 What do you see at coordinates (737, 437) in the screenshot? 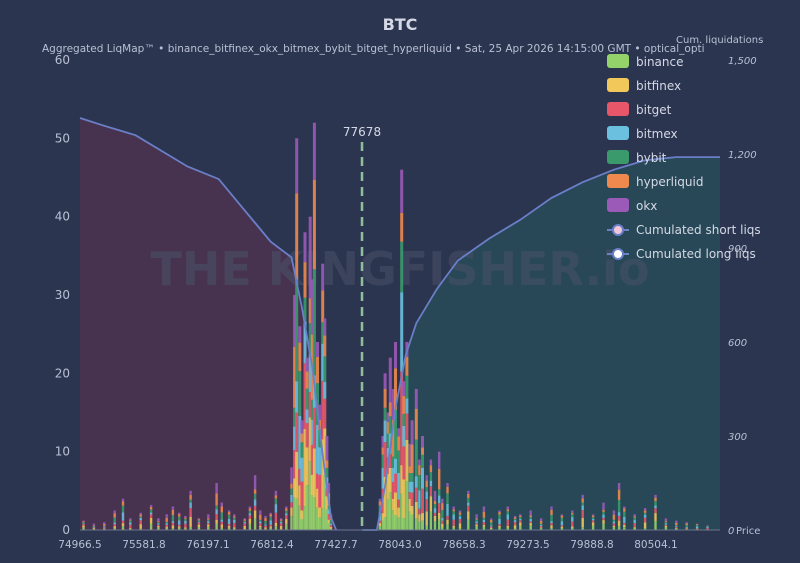
I see `right-tick-label: 300` at bounding box center [737, 437].